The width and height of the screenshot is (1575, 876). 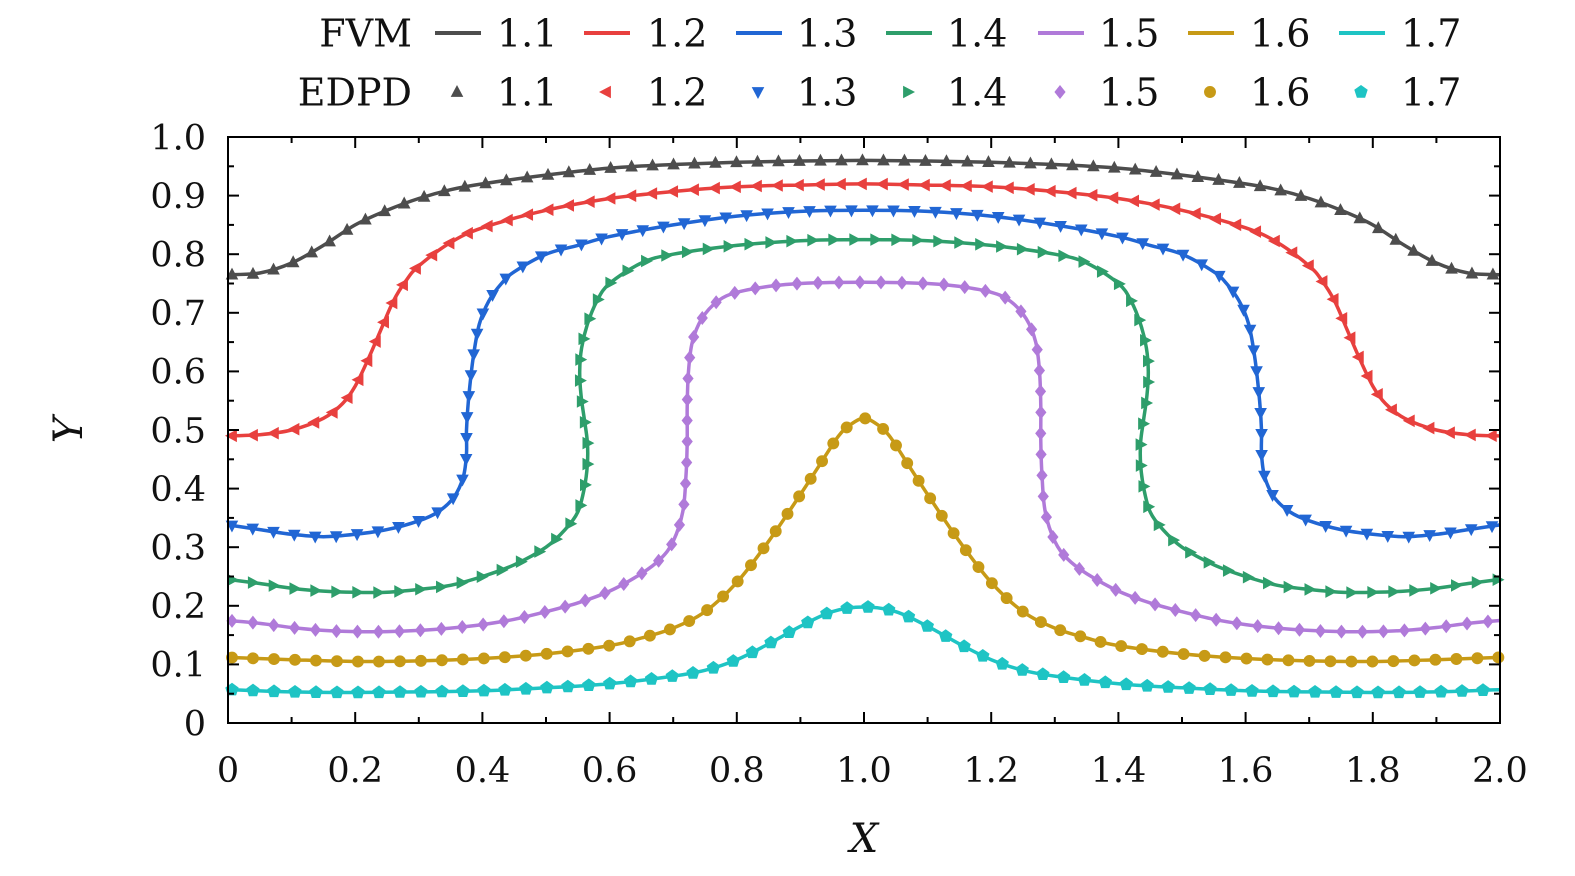 I want to click on legend-series-label: 1.5, so click(x=1129, y=33).